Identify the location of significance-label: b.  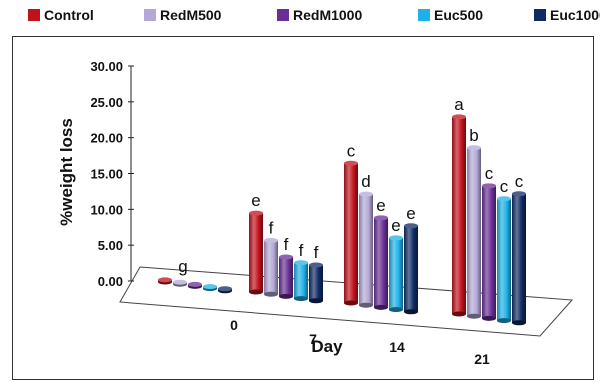
(473, 135).